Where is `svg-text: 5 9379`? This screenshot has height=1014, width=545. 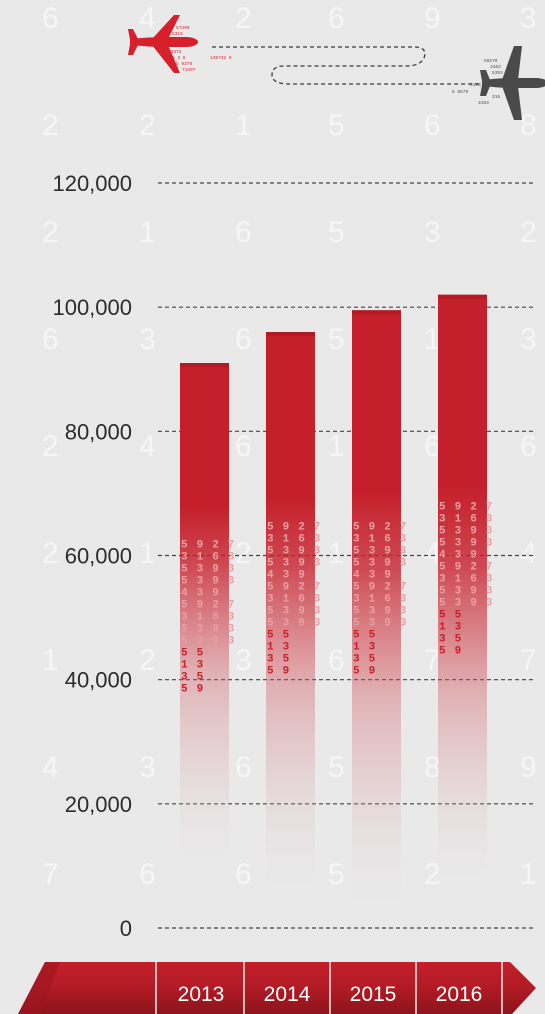 svg-text: 5 9379 is located at coordinates (184, 64).